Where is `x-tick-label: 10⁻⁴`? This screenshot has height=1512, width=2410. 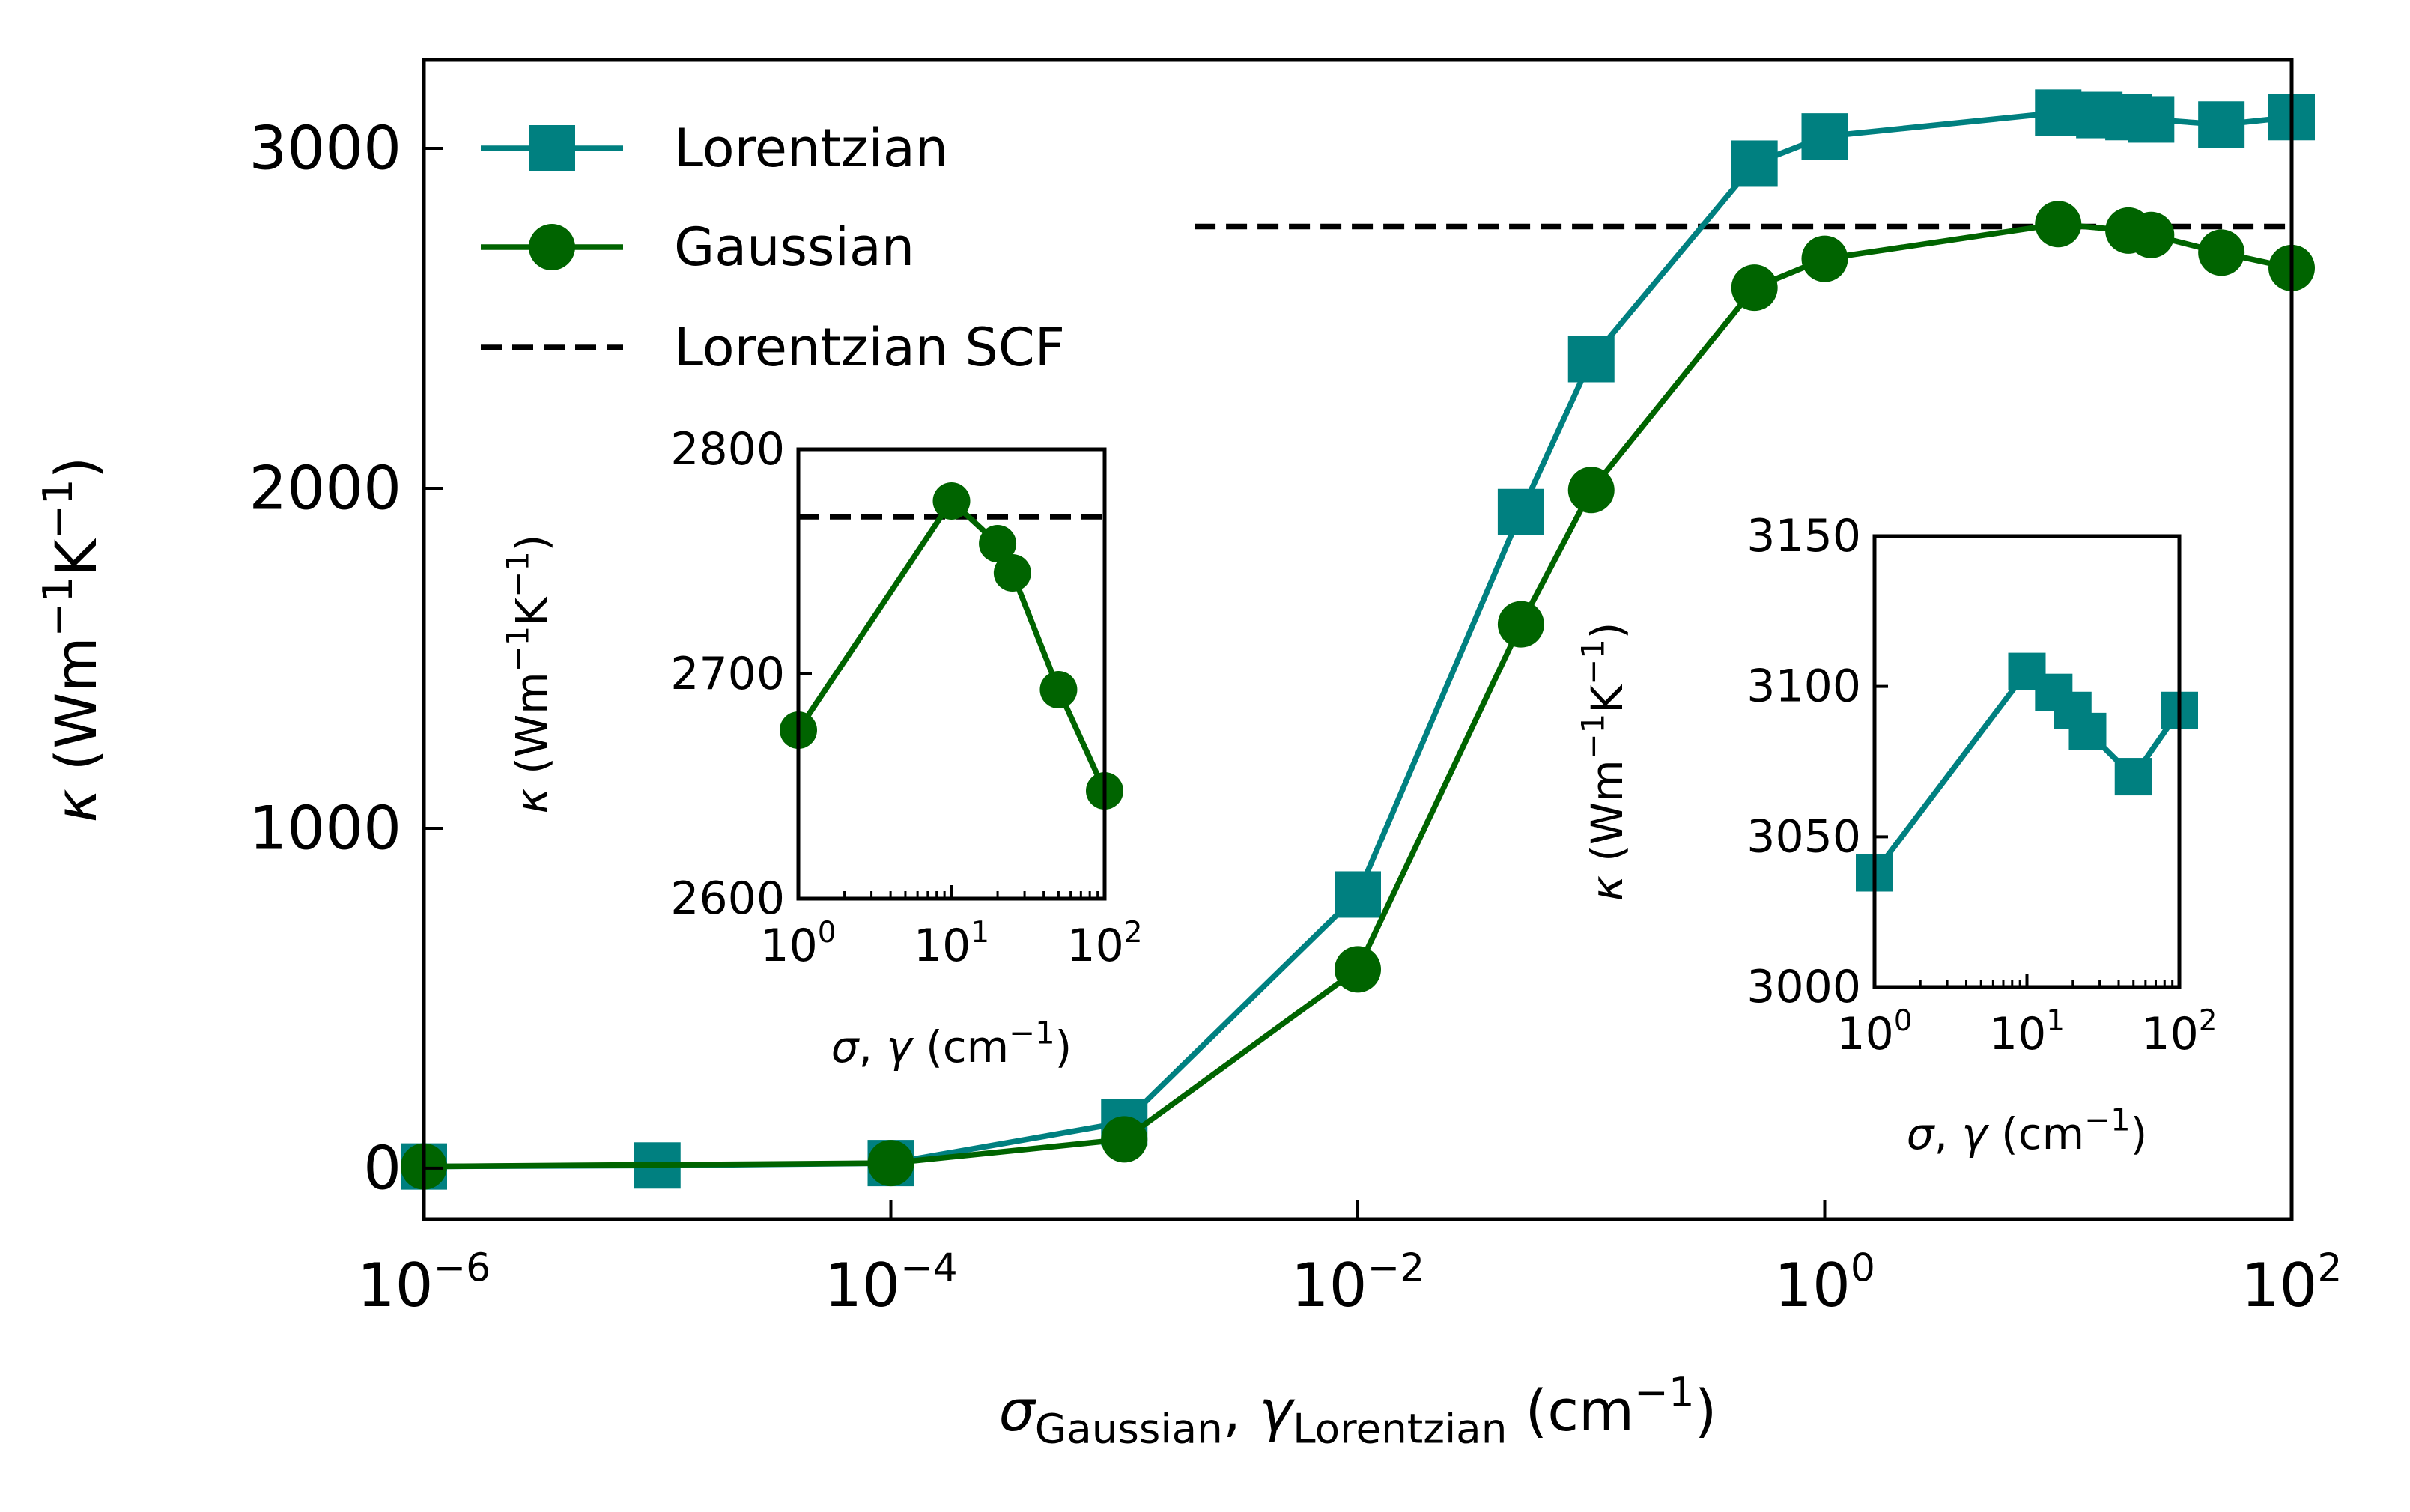
x-tick-label: 10⁻⁴ is located at coordinates (890, 1282).